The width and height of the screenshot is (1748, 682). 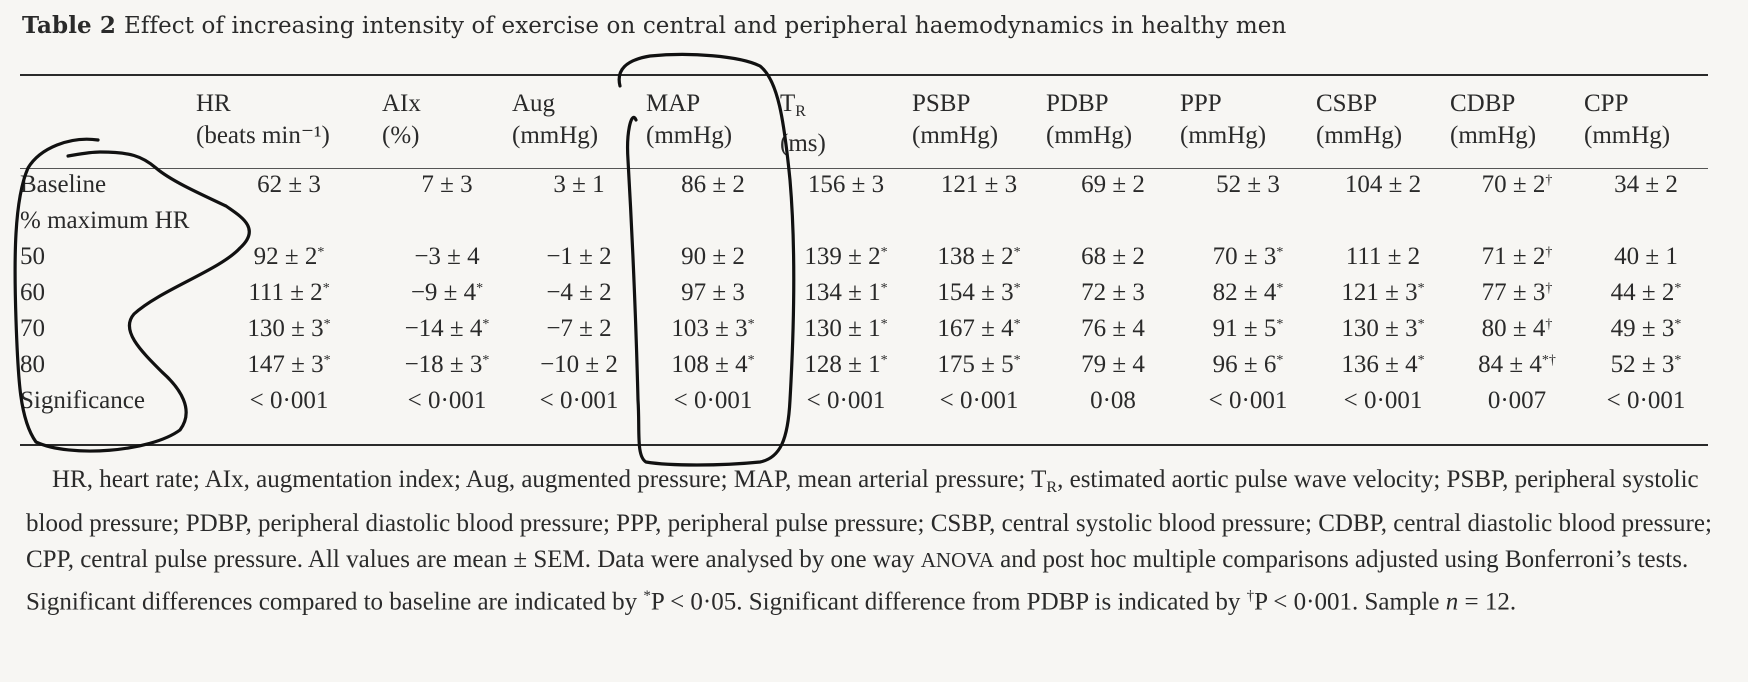 I want to click on cell-value: 77 ± 3, so click(x=1513, y=292).